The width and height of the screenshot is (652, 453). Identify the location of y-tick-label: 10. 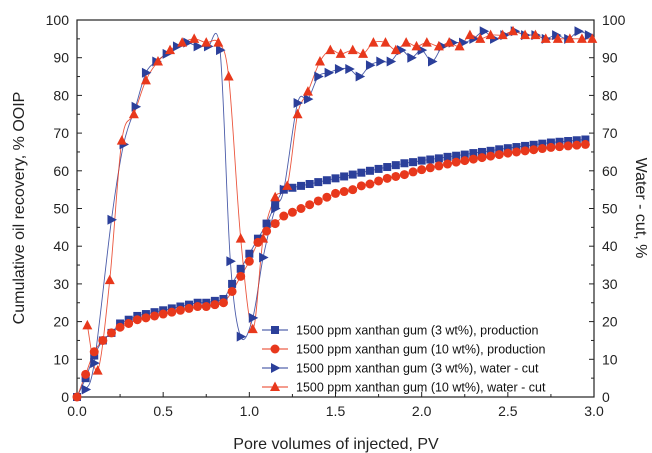
(61, 359).